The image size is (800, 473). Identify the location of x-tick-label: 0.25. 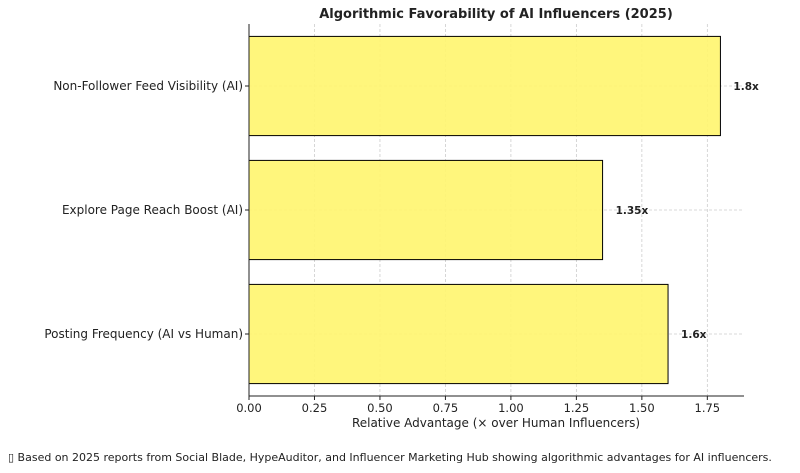
(315, 408).